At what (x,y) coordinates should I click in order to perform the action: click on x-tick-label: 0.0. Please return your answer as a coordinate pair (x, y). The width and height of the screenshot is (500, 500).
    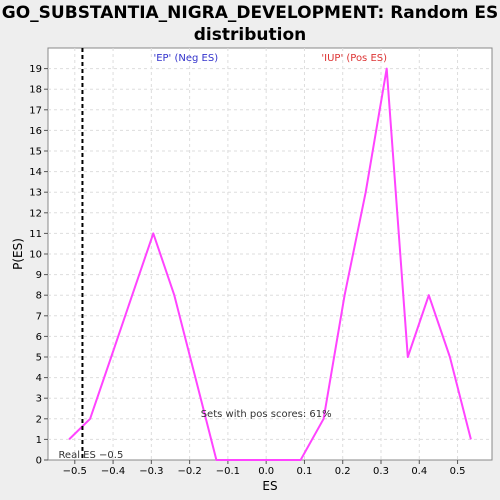
    Looking at the image, I should click on (266, 471).